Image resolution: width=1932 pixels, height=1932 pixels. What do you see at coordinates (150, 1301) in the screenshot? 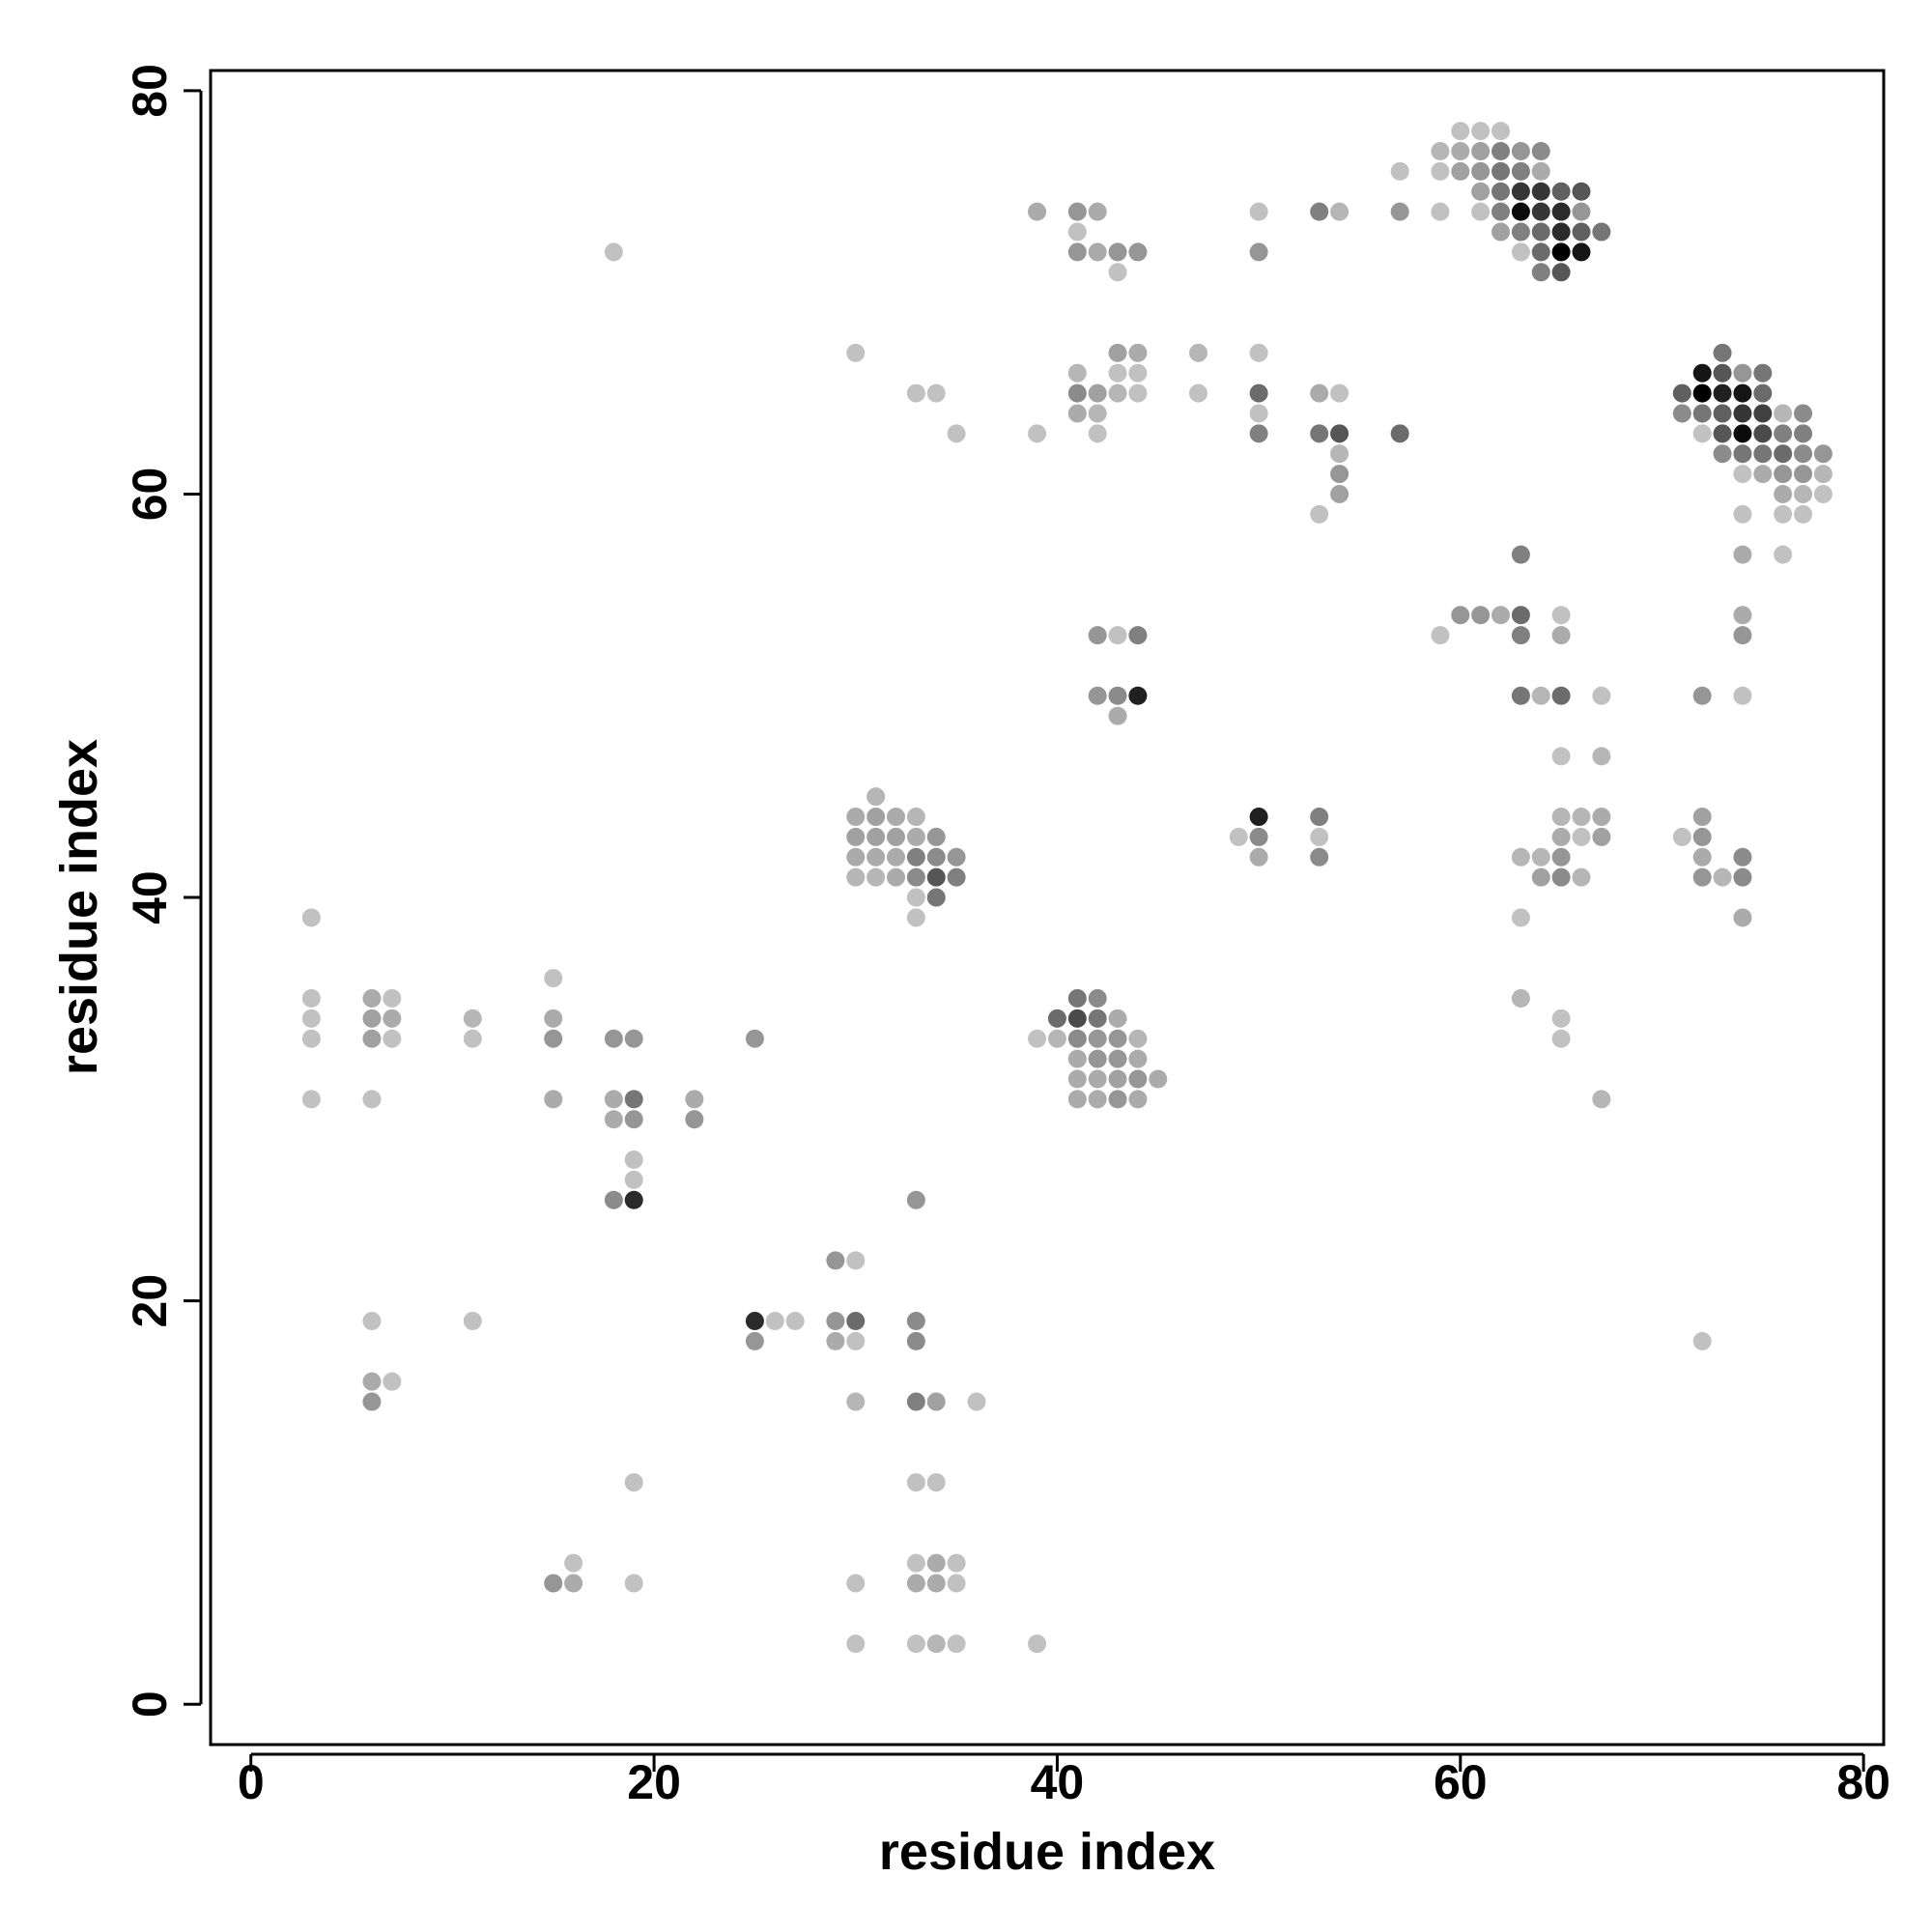
I see `y-tick-label: 20` at bounding box center [150, 1301].